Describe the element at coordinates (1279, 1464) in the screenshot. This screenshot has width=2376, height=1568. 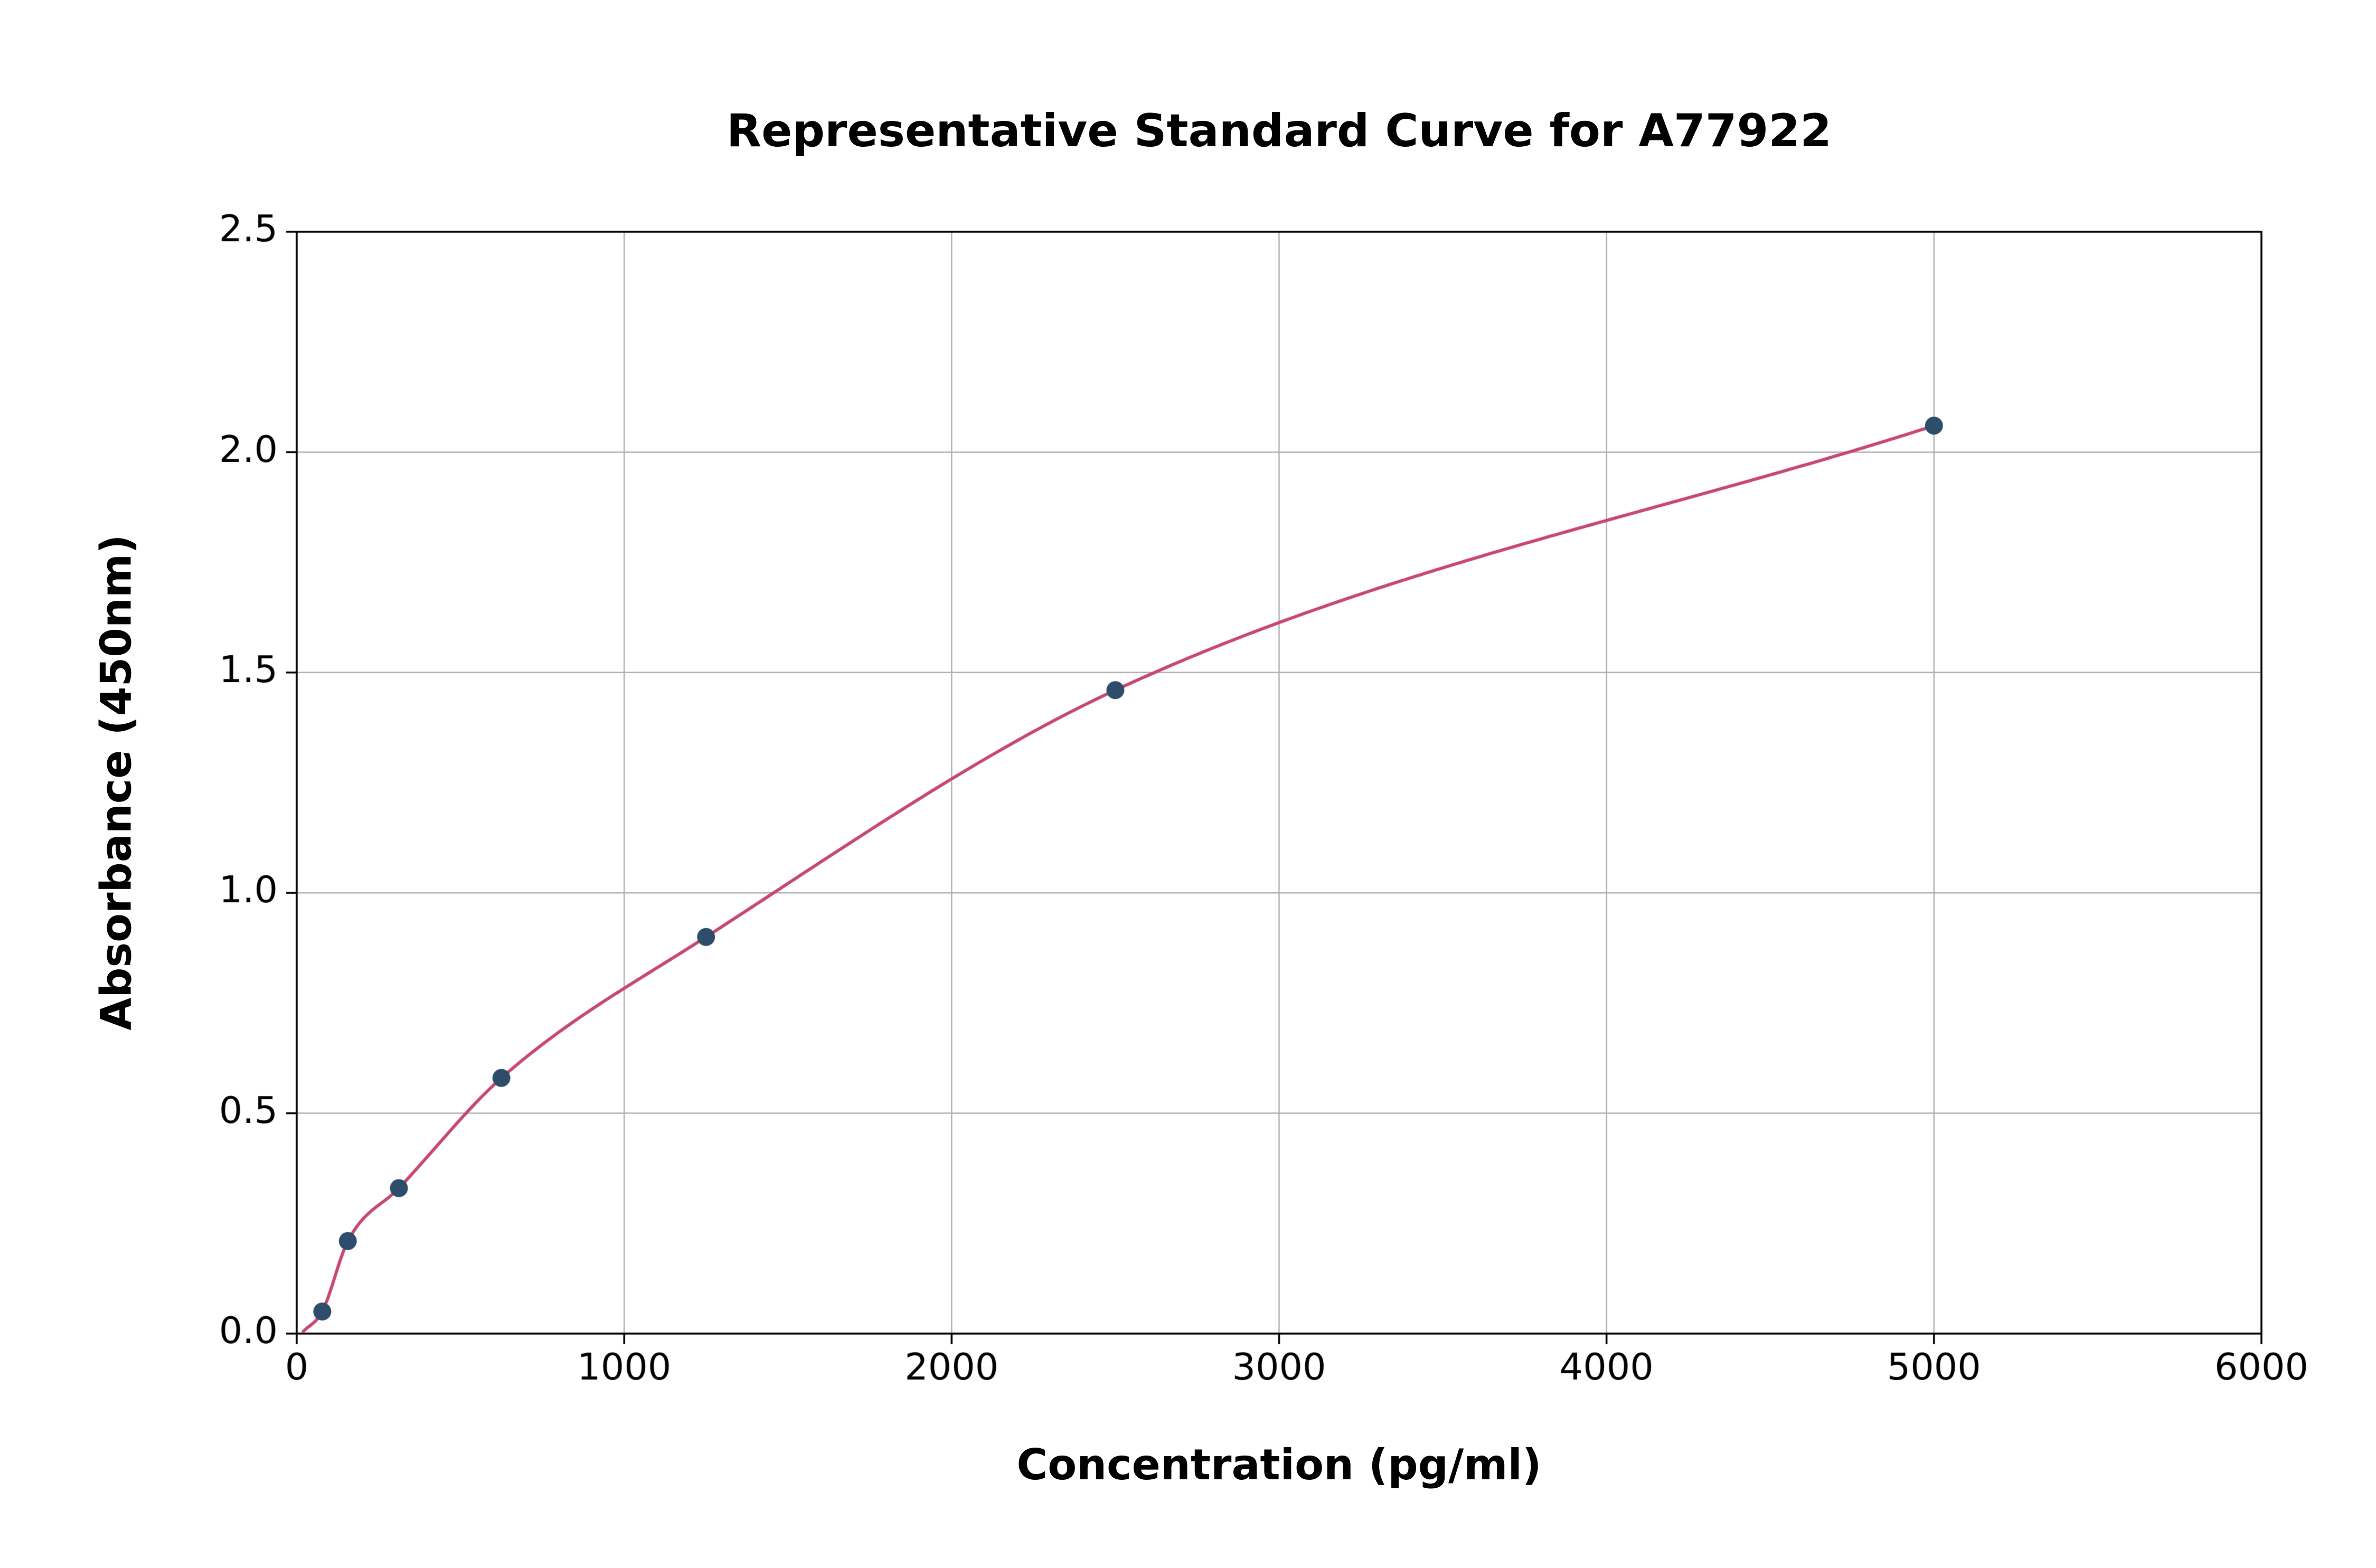
I see `x-axis-label: Concentration (pg/ml)` at that location.